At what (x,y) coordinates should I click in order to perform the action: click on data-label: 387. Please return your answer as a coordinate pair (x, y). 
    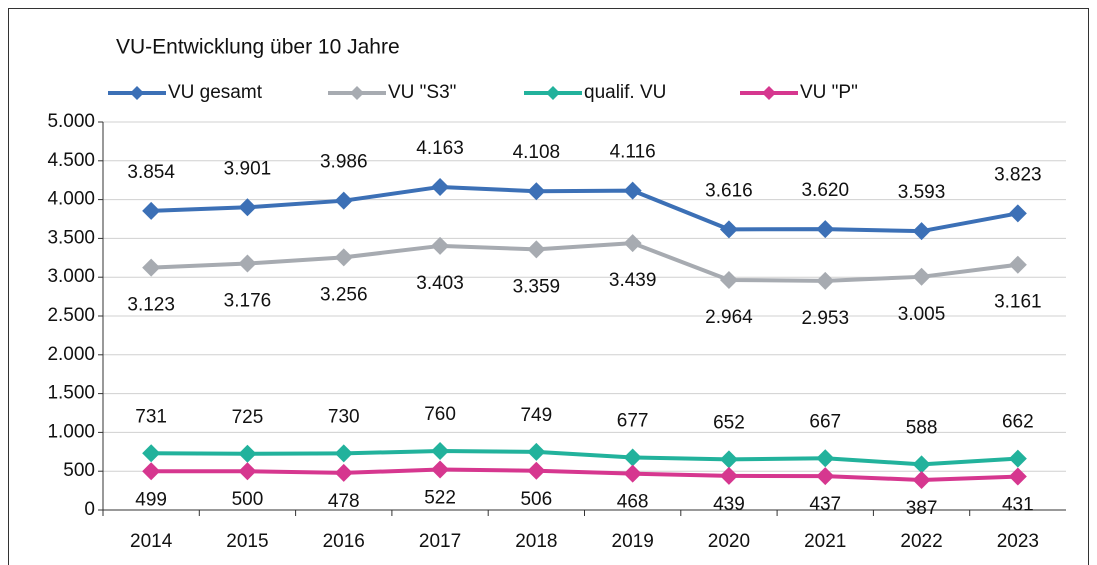
    Looking at the image, I should click on (922, 508).